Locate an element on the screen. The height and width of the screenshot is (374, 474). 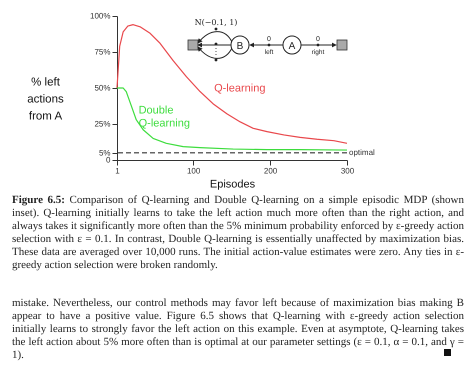
annotation: B is located at coordinates (240, 46).